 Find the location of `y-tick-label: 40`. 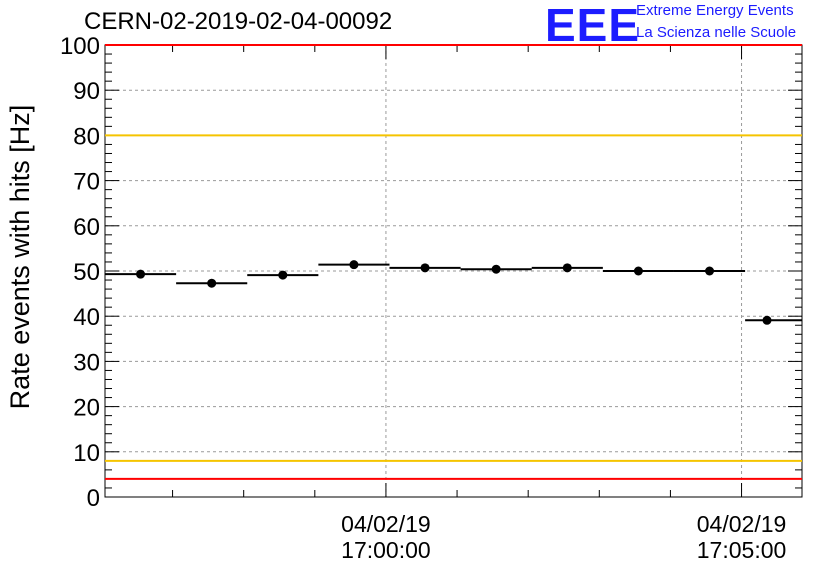

y-tick-label: 40 is located at coordinates (86, 317).